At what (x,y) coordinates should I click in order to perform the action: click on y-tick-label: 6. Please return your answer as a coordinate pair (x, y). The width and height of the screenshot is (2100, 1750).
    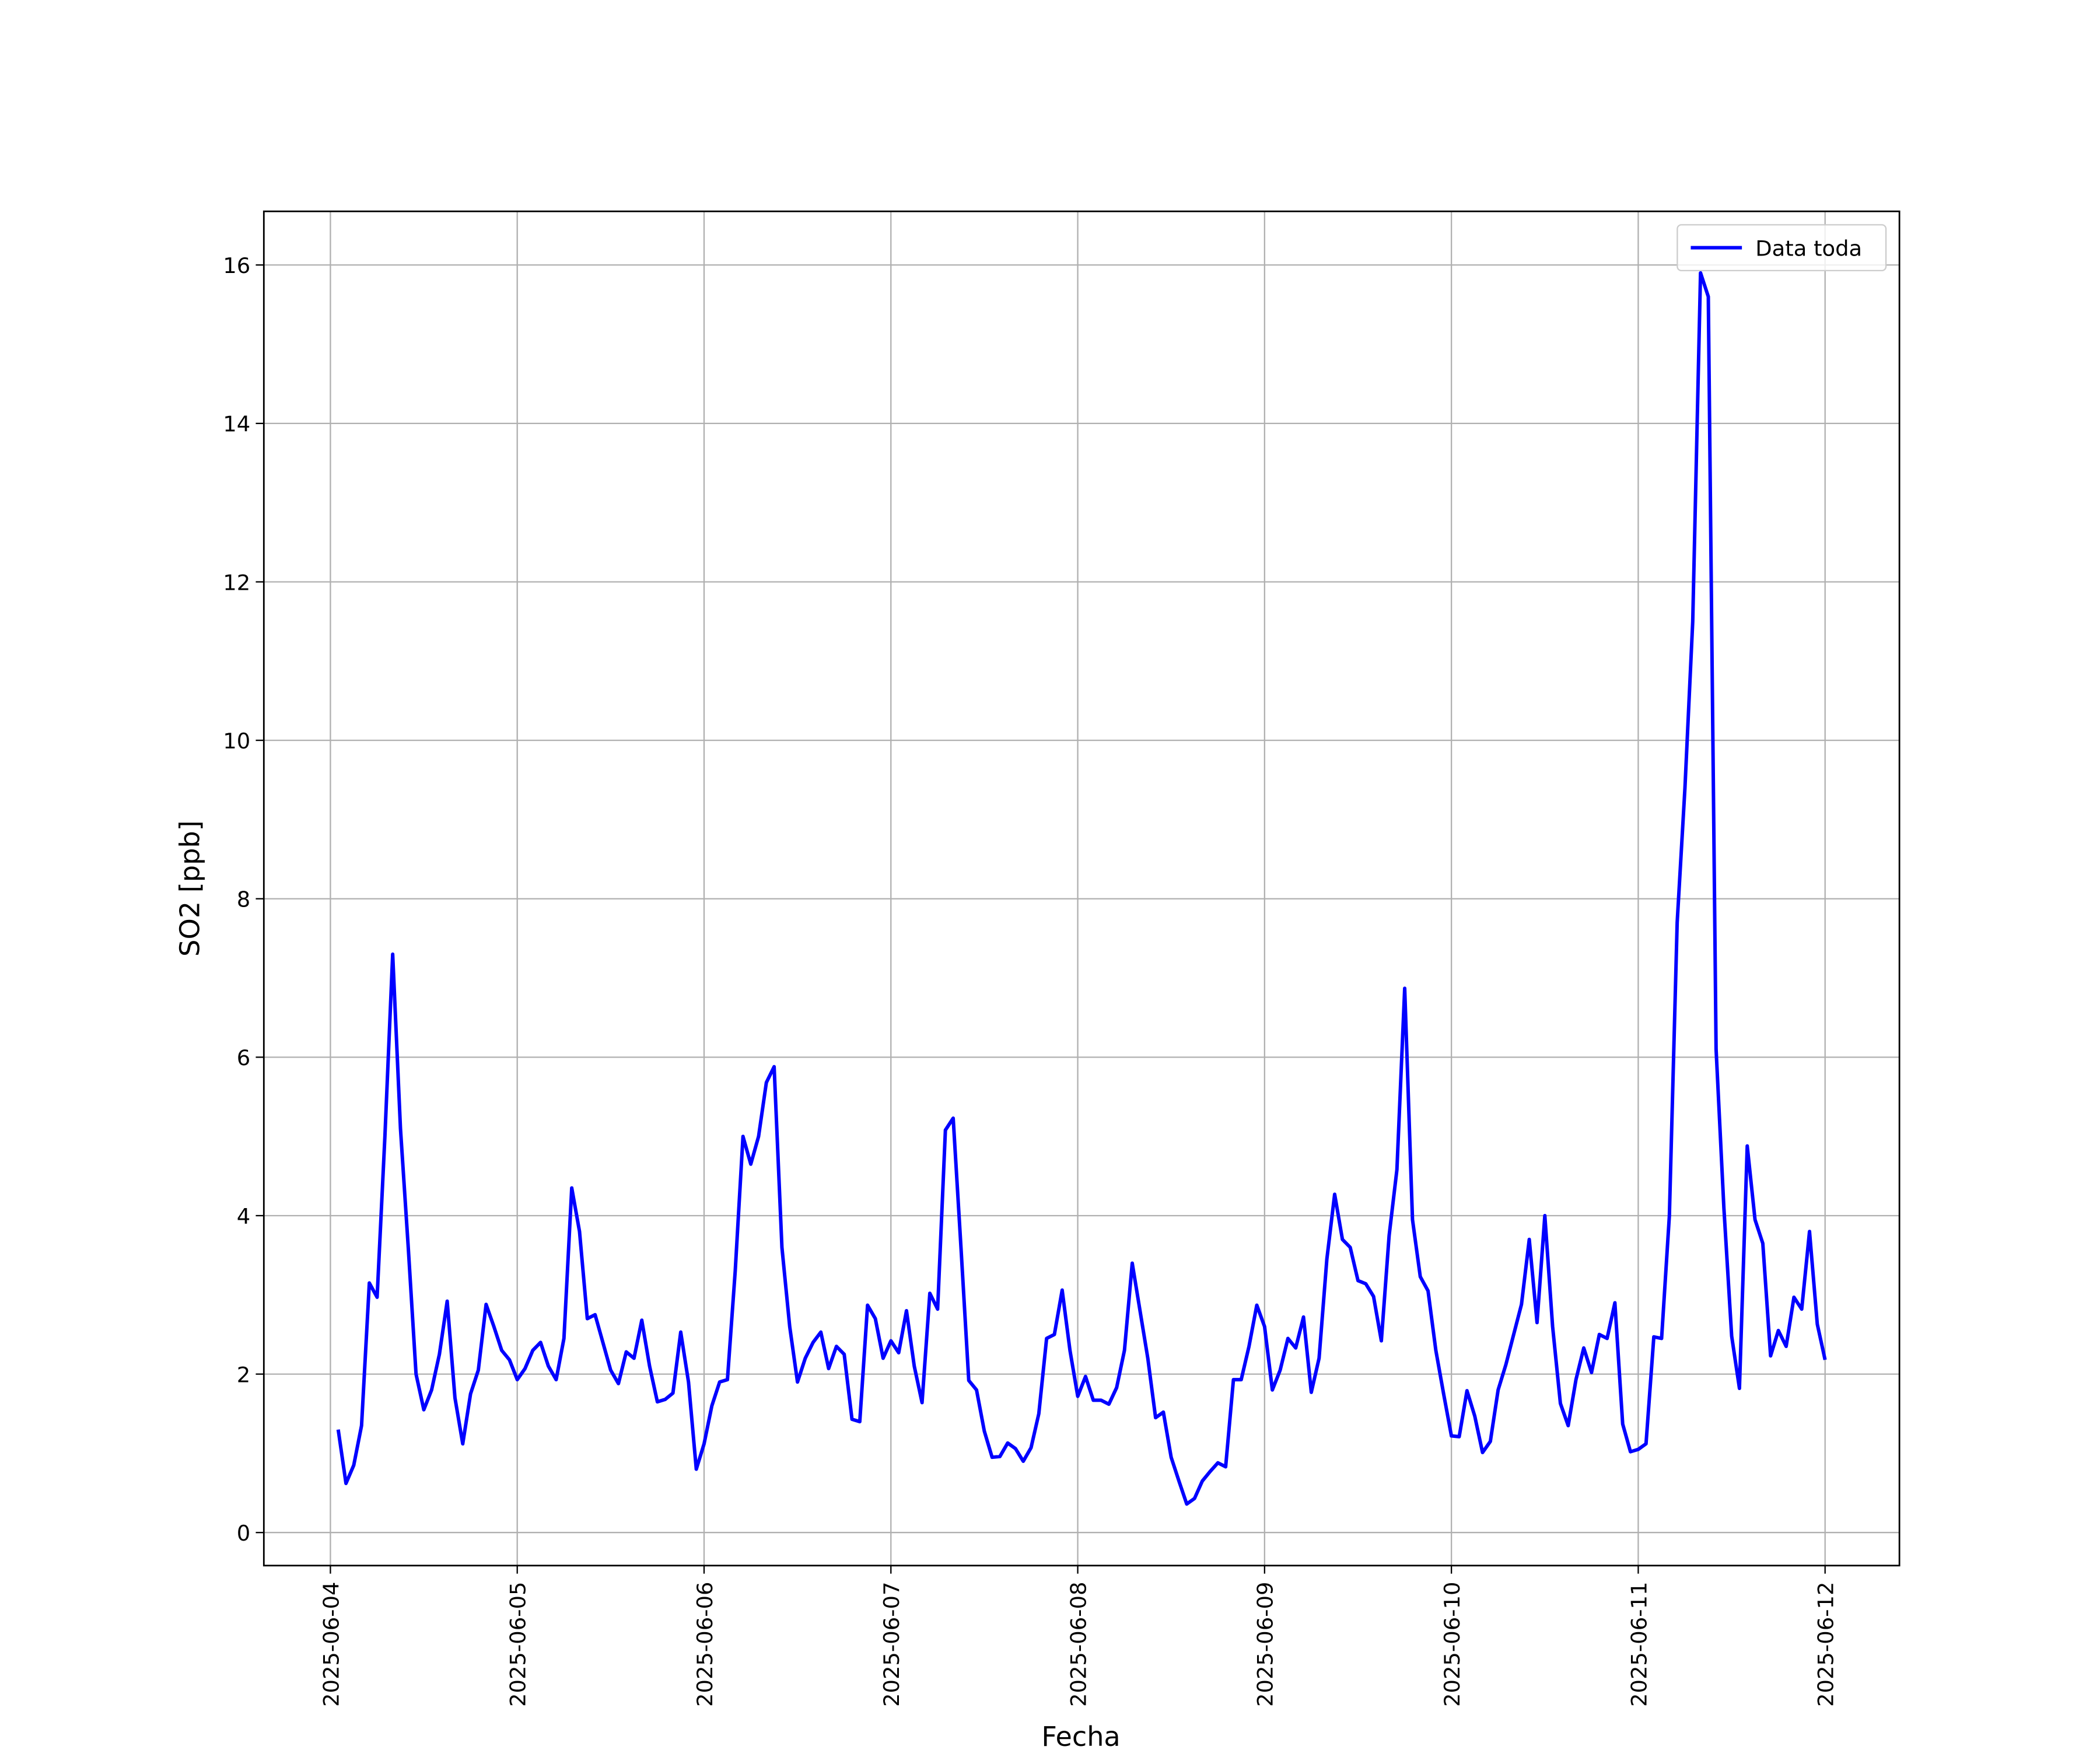
    Looking at the image, I should click on (243, 1057).